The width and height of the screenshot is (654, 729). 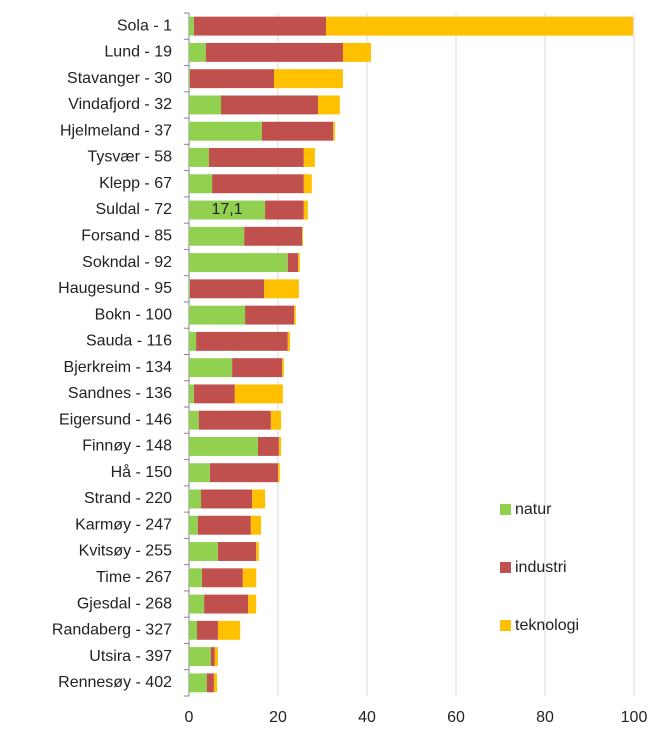 I want to click on y-tick-label: Randaberg - 327, so click(x=112, y=630).